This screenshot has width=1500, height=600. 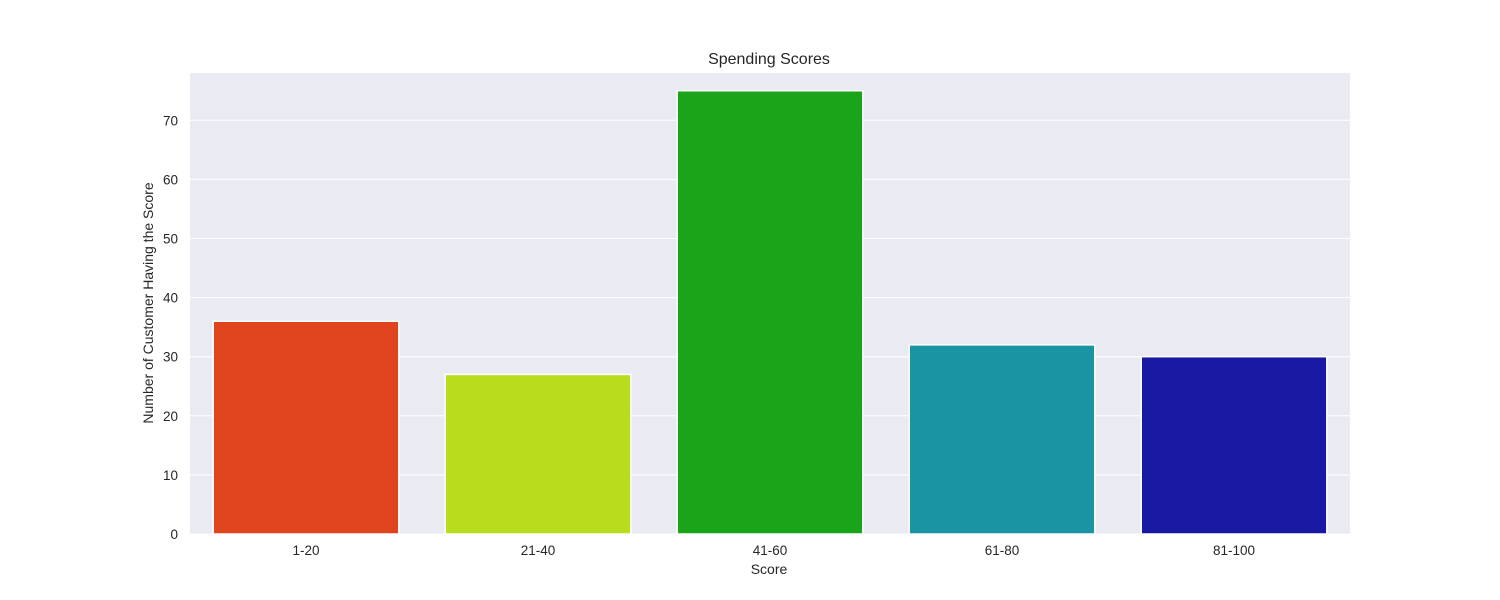 I want to click on y-tick-label: 40, so click(x=170, y=298).